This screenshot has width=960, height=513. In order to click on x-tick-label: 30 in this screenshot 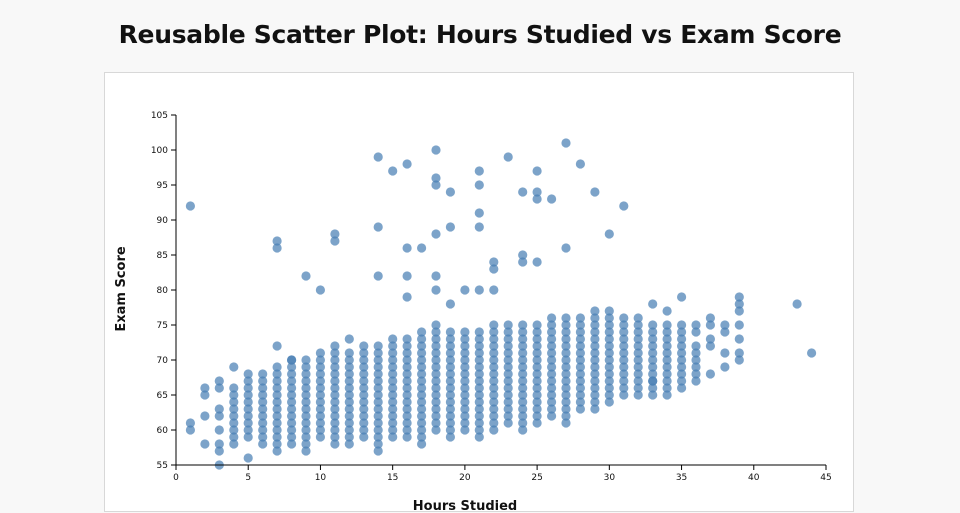, I will do `click(610, 478)`.